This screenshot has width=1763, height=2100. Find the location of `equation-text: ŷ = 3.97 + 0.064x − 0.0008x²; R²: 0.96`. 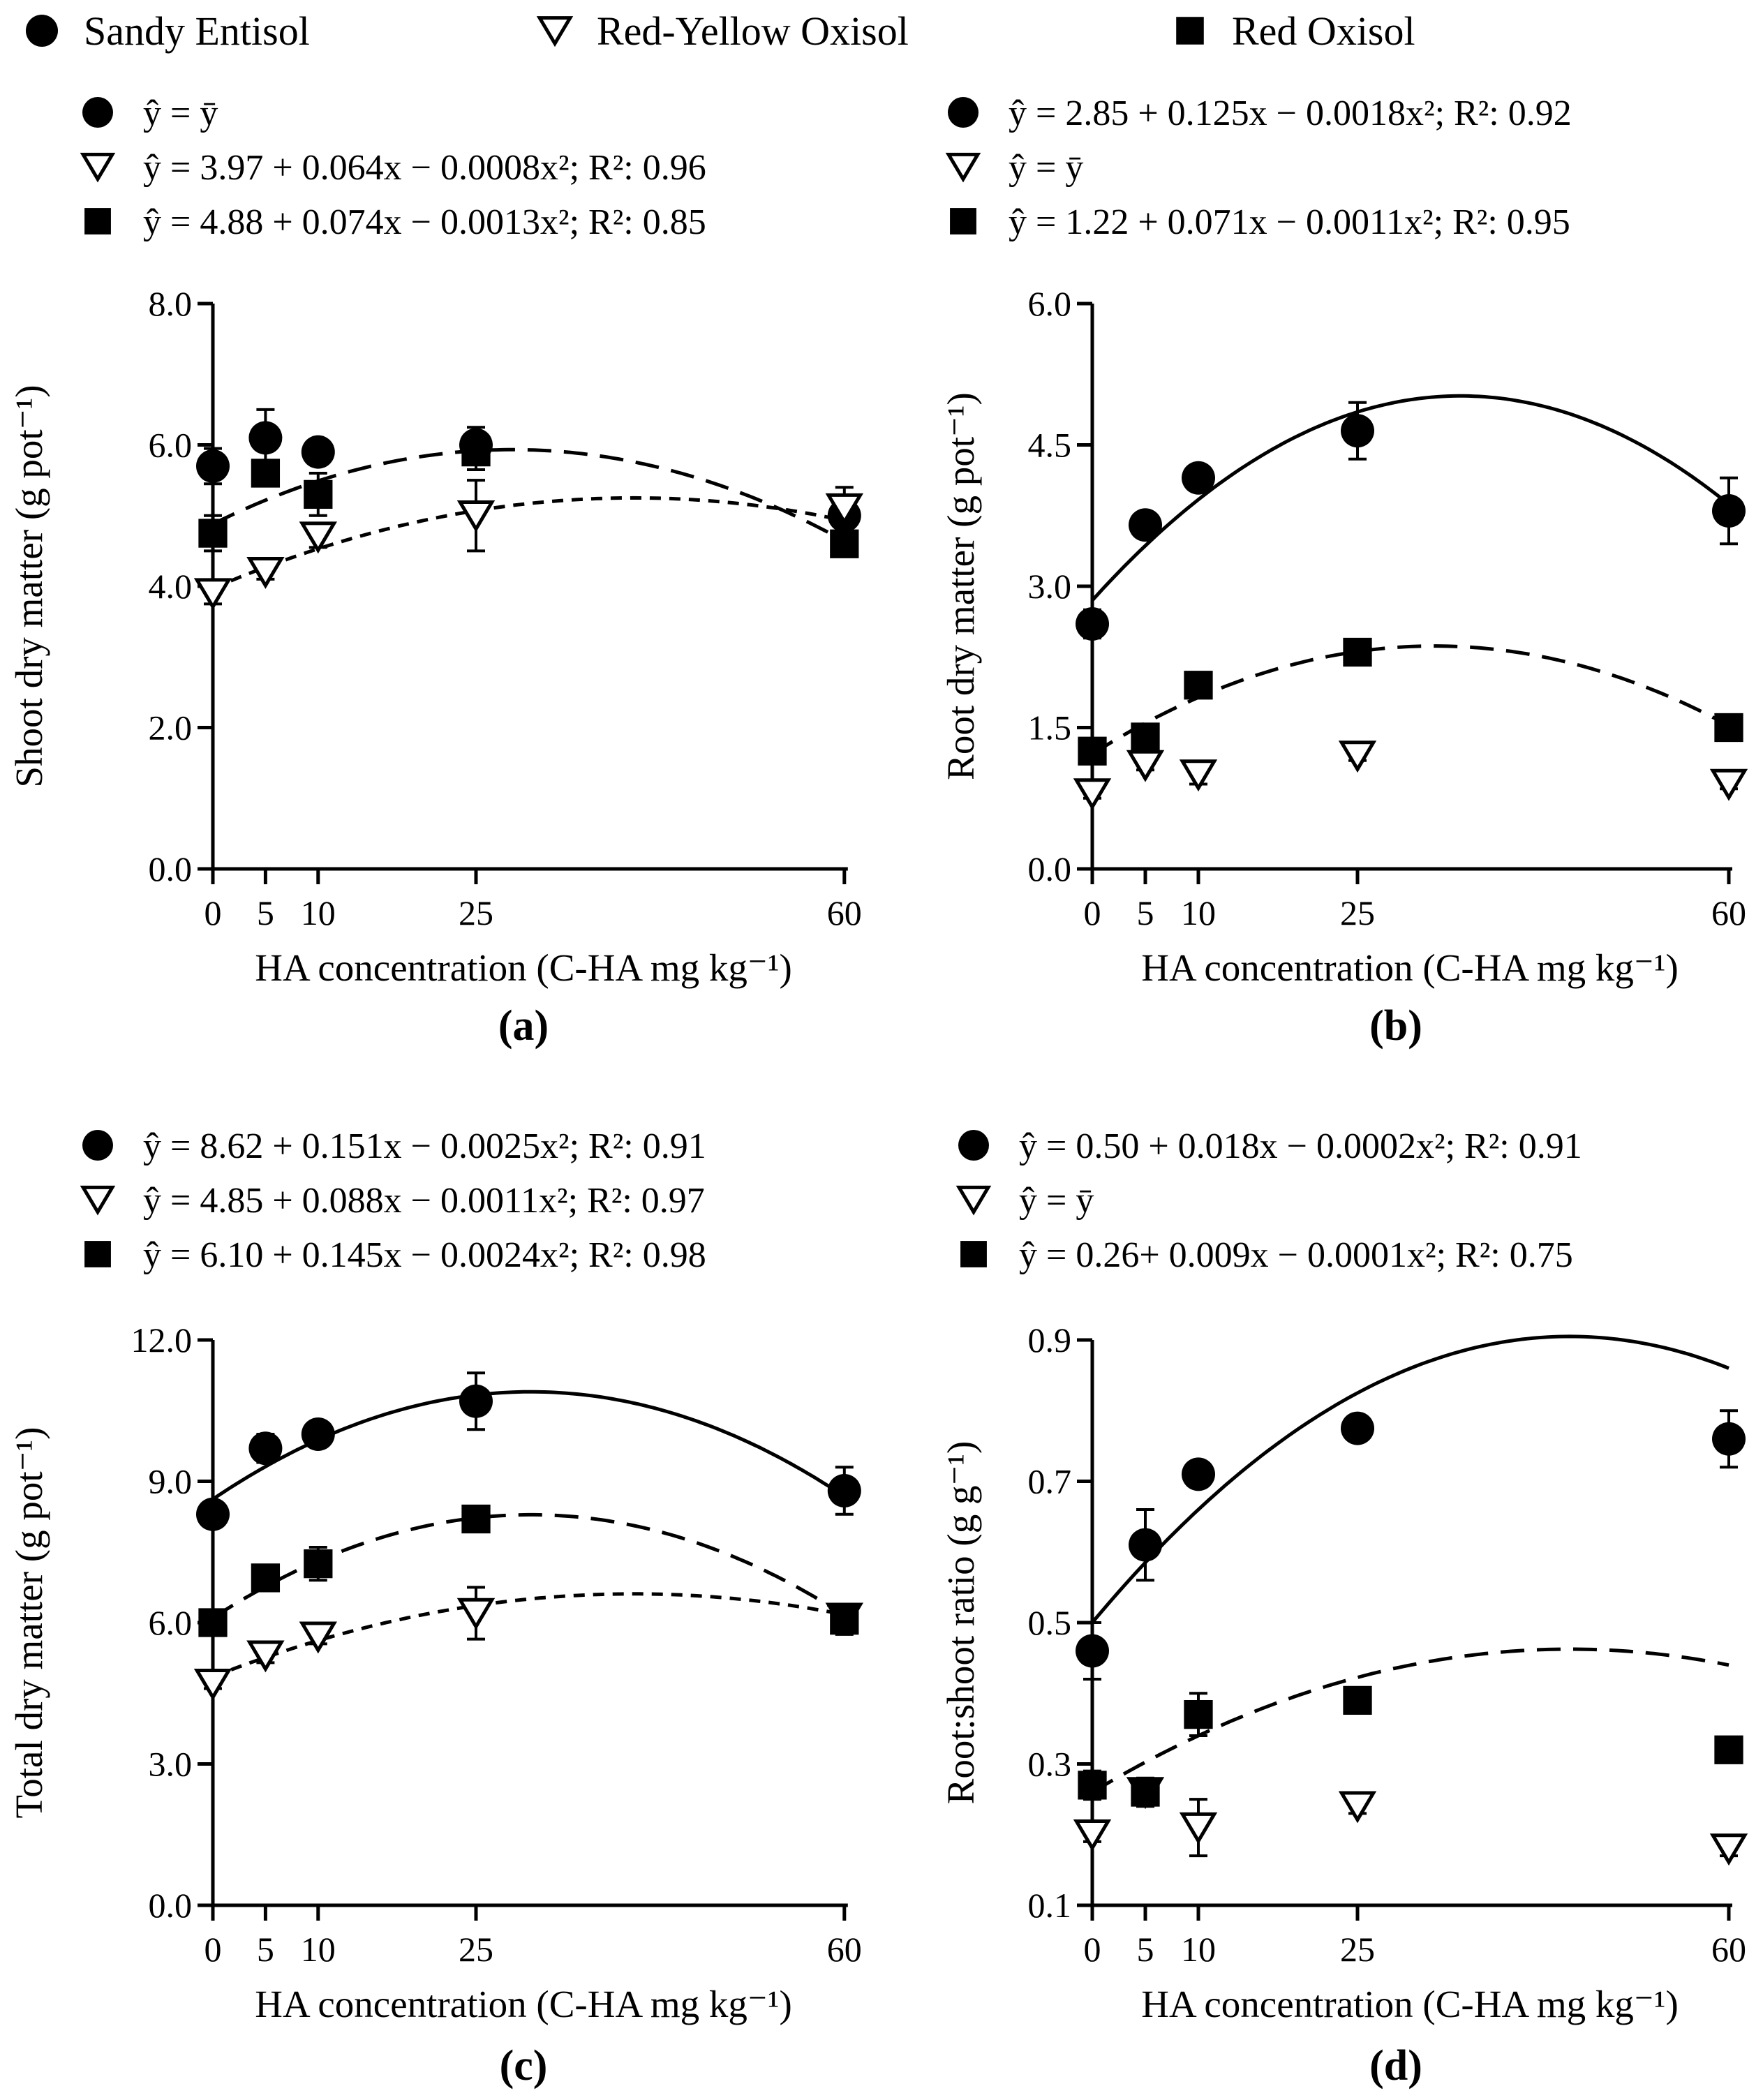

equation-text: ŷ = 3.97 + 0.064x − 0.0008x²; R²: 0.96 is located at coordinates (425, 168).